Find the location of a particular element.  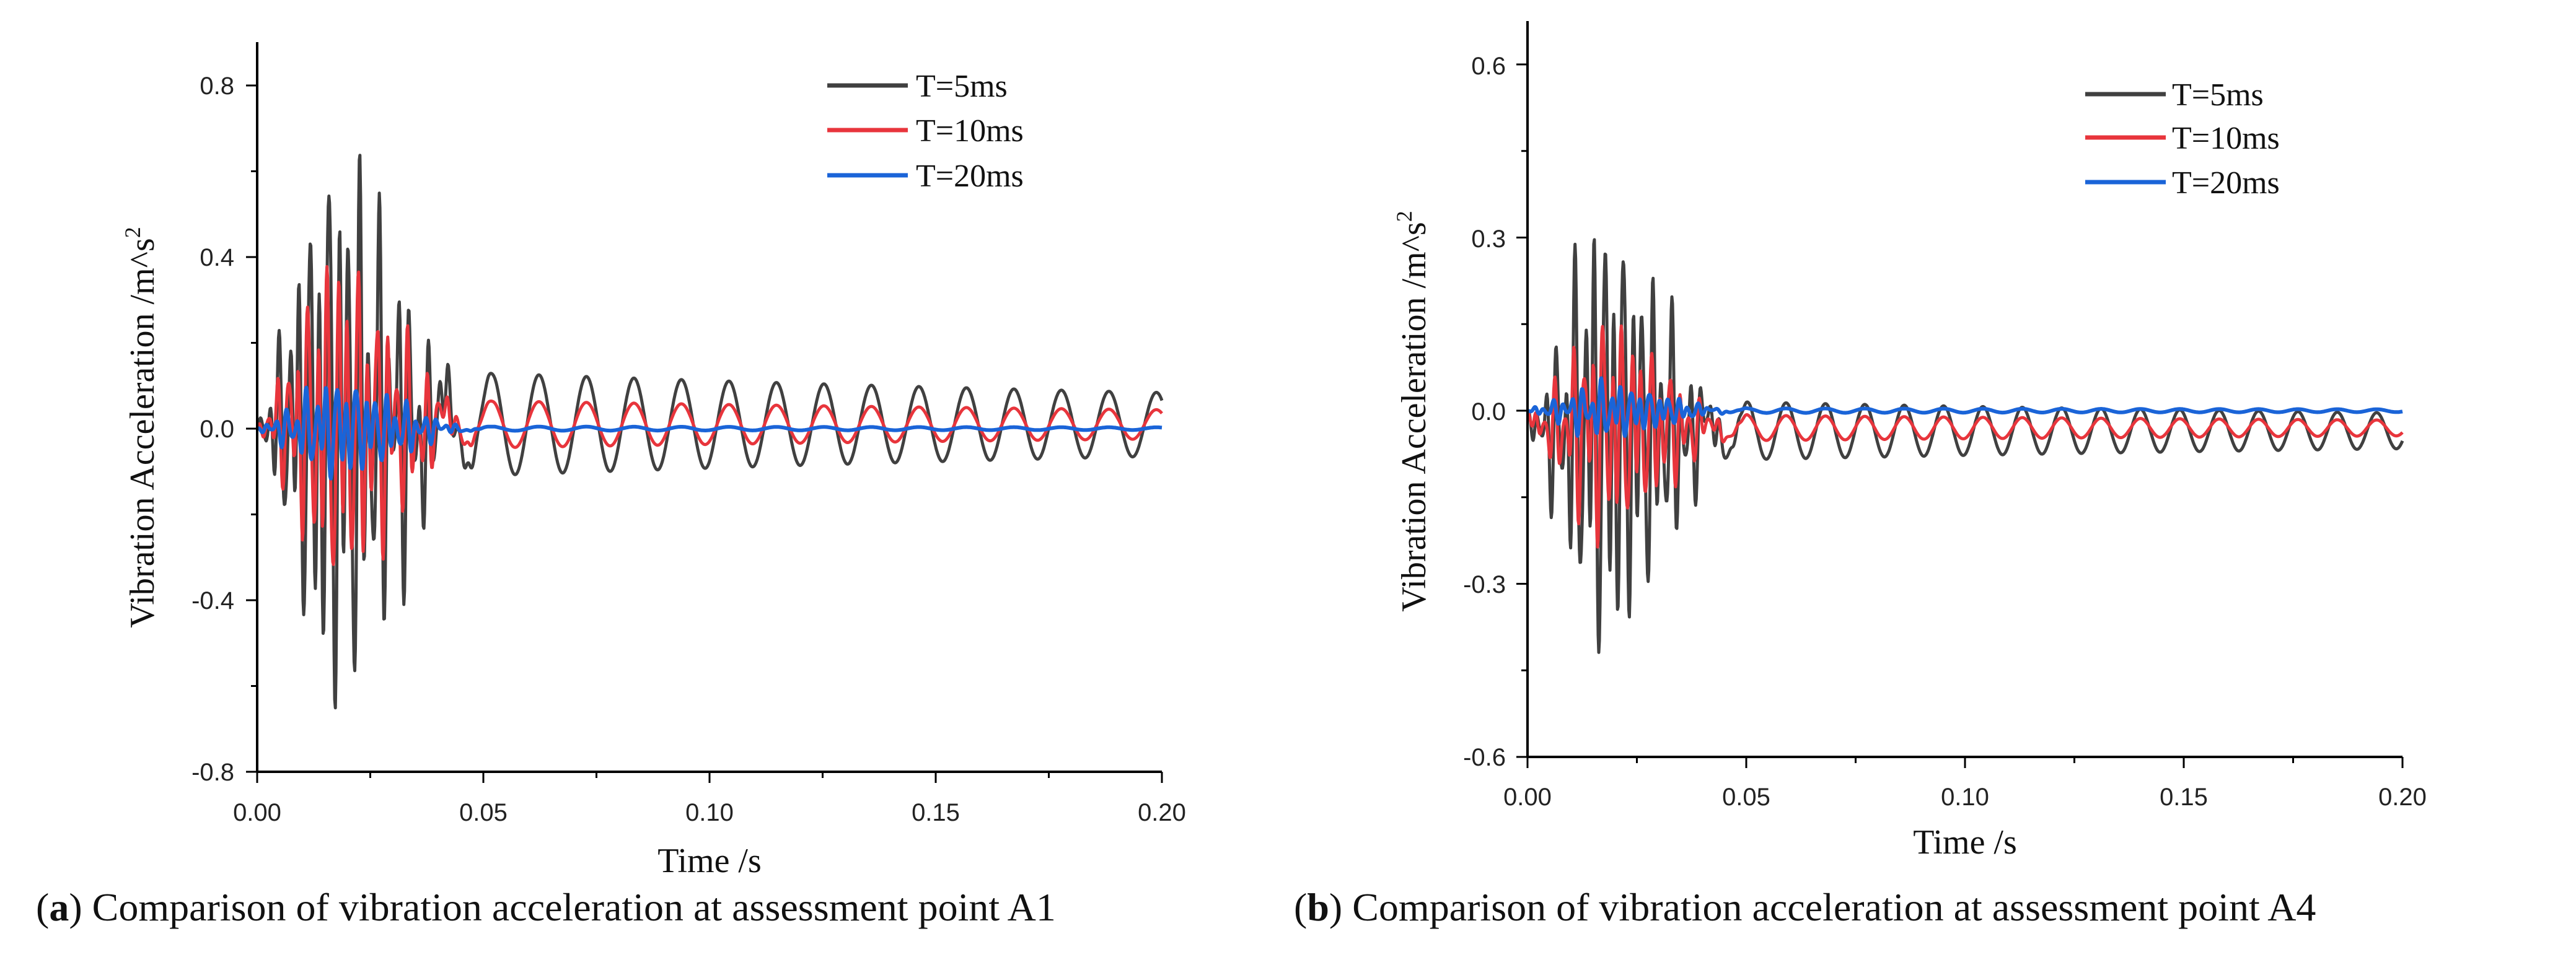

x-axis-title-b: Time /s is located at coordinates (1965, 842).